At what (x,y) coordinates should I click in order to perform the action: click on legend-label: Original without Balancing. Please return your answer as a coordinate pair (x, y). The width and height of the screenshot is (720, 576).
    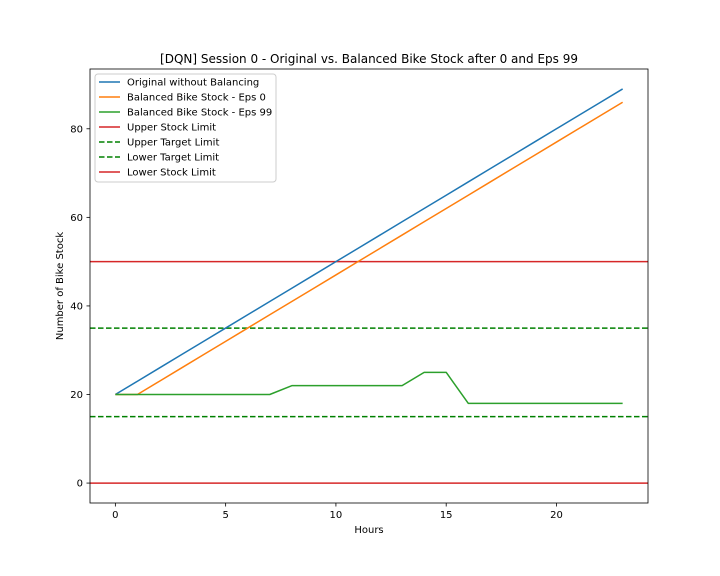
    Looking at the image, I should click on (193, 83).